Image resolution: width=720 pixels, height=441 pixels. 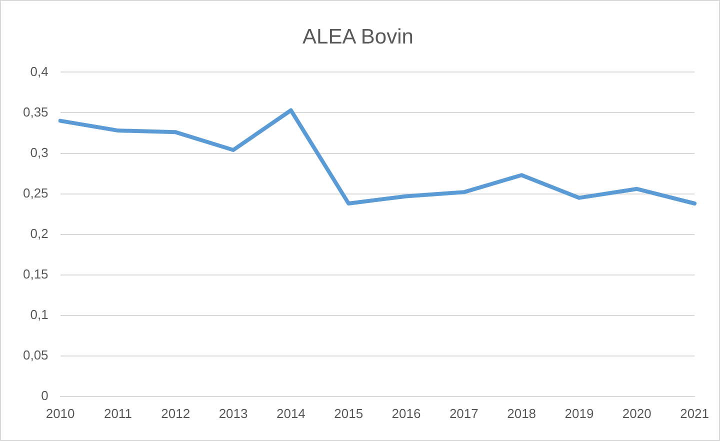 I want to click on x-tick-label: 2011, so click(x=118, y=413).